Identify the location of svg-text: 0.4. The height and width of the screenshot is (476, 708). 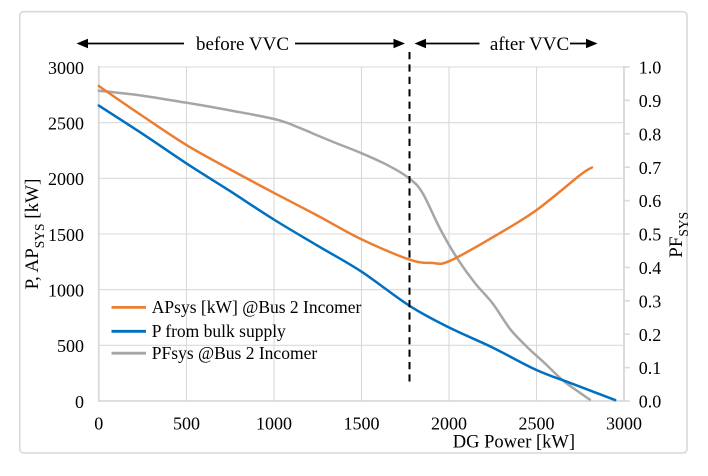
(650, 268).